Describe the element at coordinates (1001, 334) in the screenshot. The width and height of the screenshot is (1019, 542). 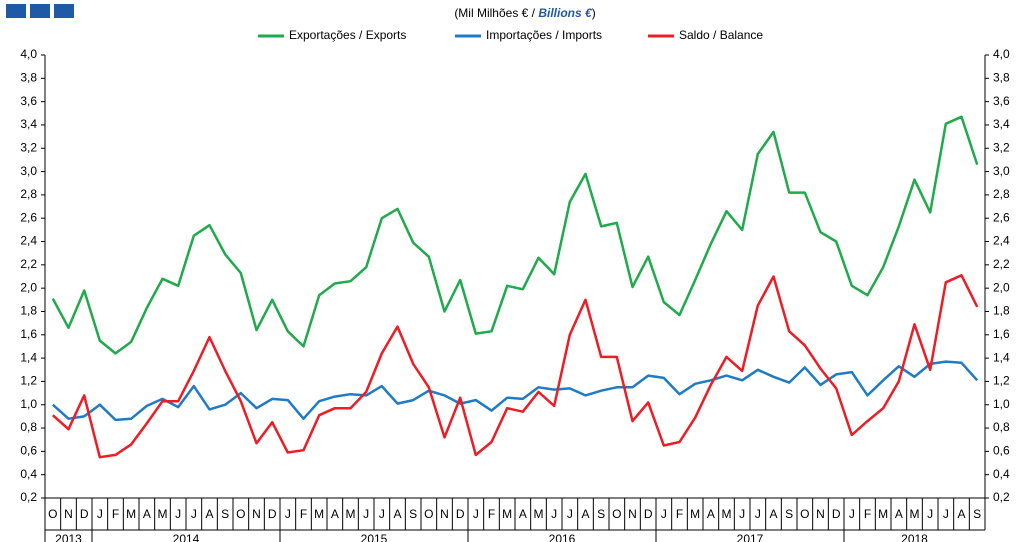
I see `y2-tick-label: 1,6` at that location.